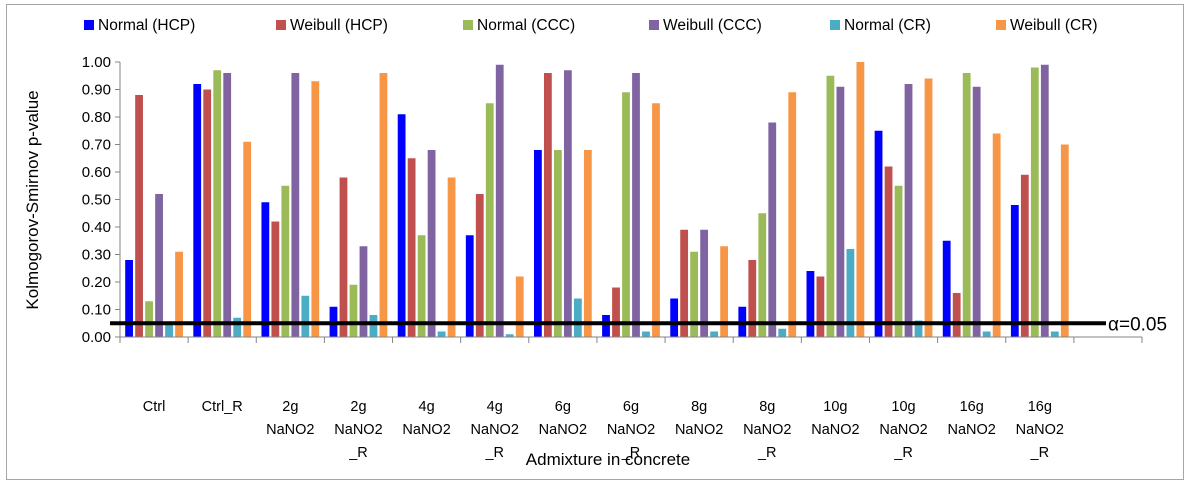  I want to click on reference-line-group: α=0.05, so click(638, 324).